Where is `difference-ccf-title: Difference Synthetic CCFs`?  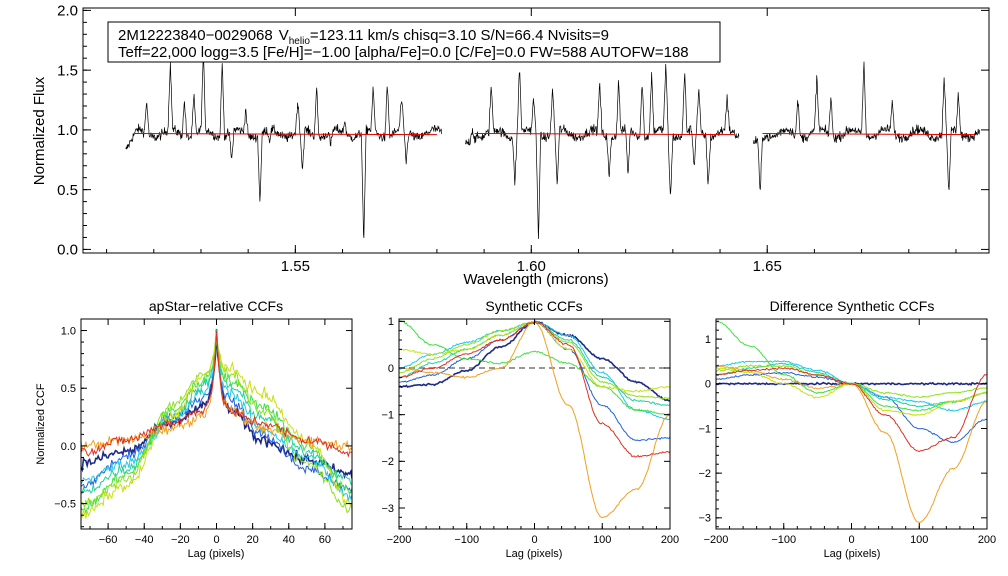
difference-ccf-title: Difference Synthetic CCFs is located at coordinates (852, 306).